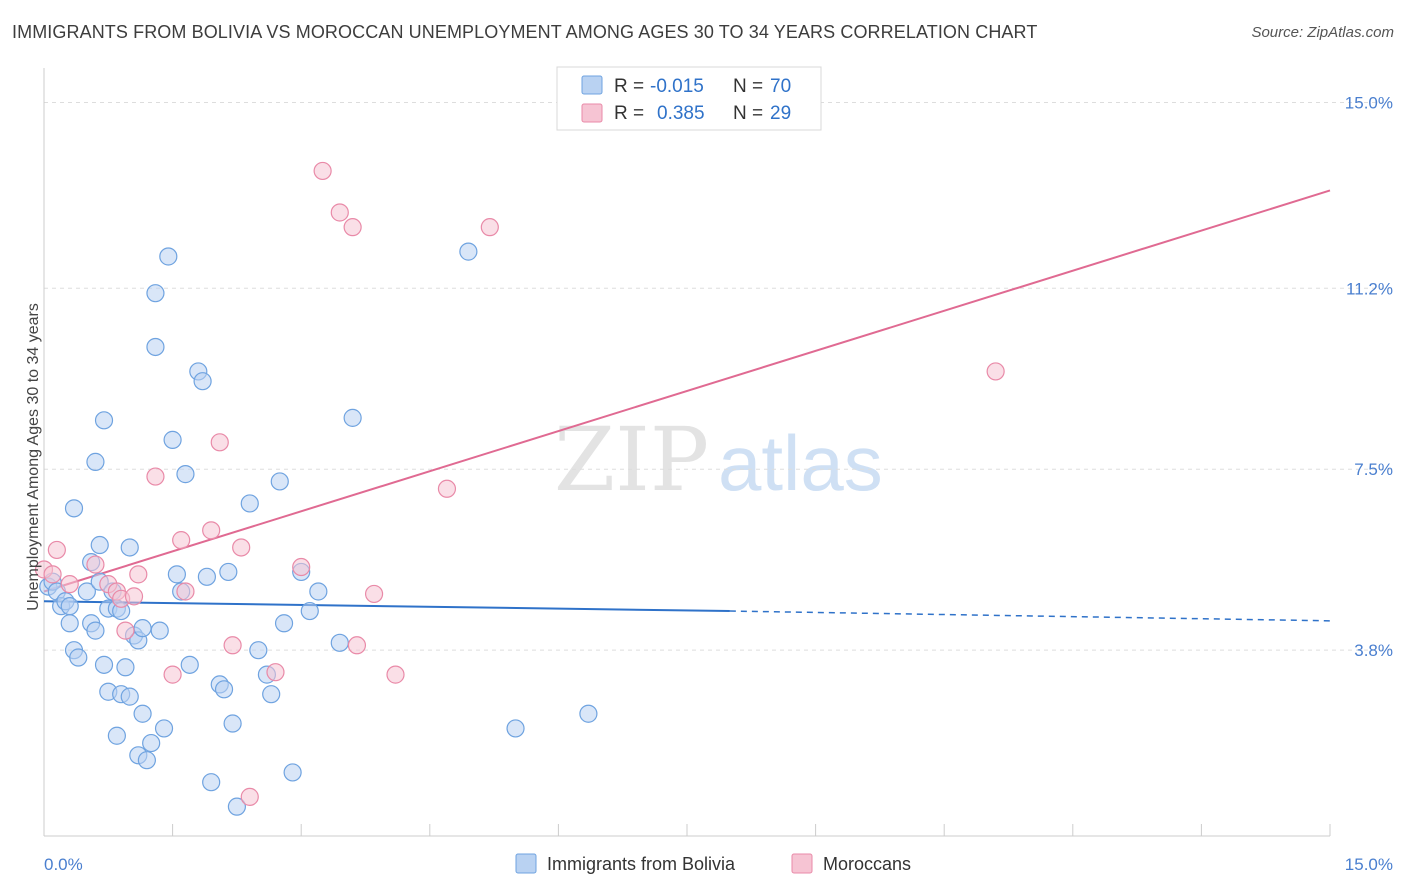  What do you see at coordinates (1369, 102) in the screenshot?
I see `y-tick-label-3: 15.0%` at bounding box center [1369, 102].